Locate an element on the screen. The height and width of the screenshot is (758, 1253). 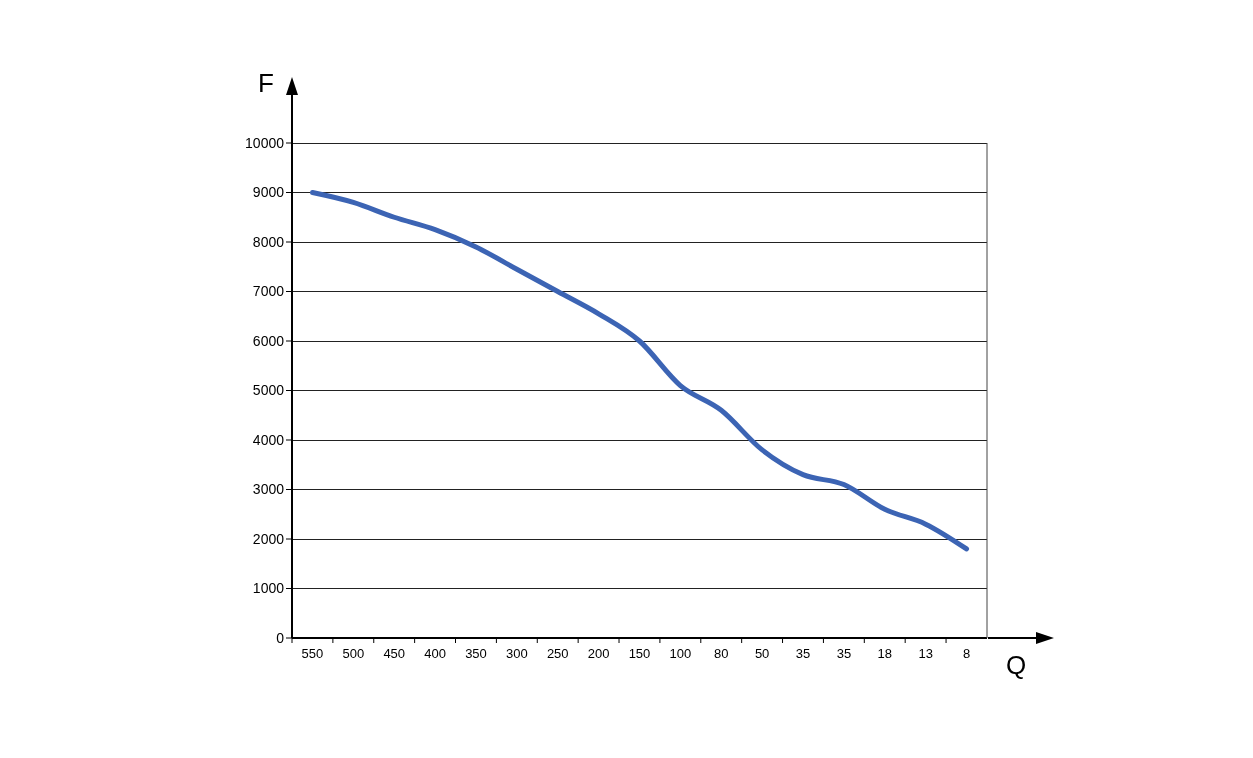
x-tick-label: 550 is located at coordinates (312, 653).